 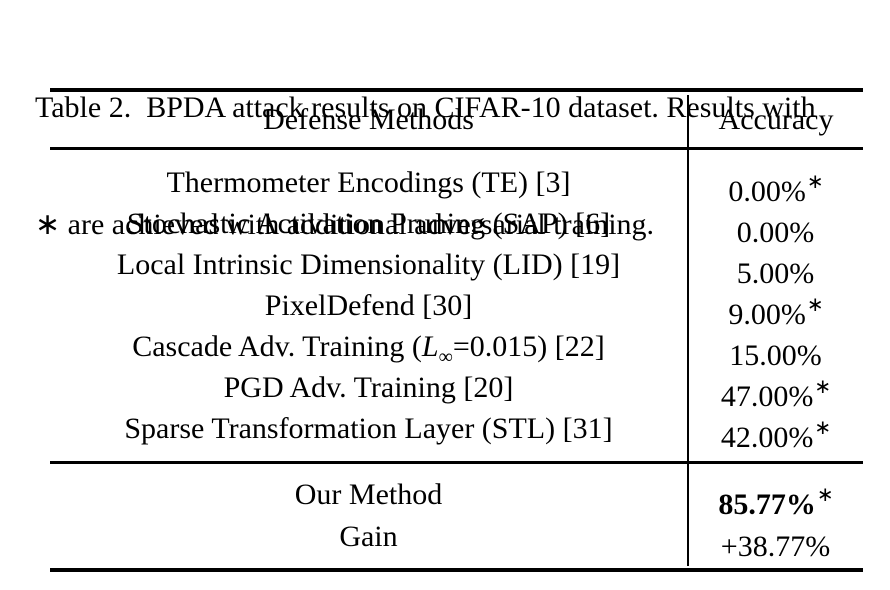 What do you see at coordinates (767, 504) in the screenshot?
I see `accuracy-value: 85.77%` at bounding box center [767, 504].